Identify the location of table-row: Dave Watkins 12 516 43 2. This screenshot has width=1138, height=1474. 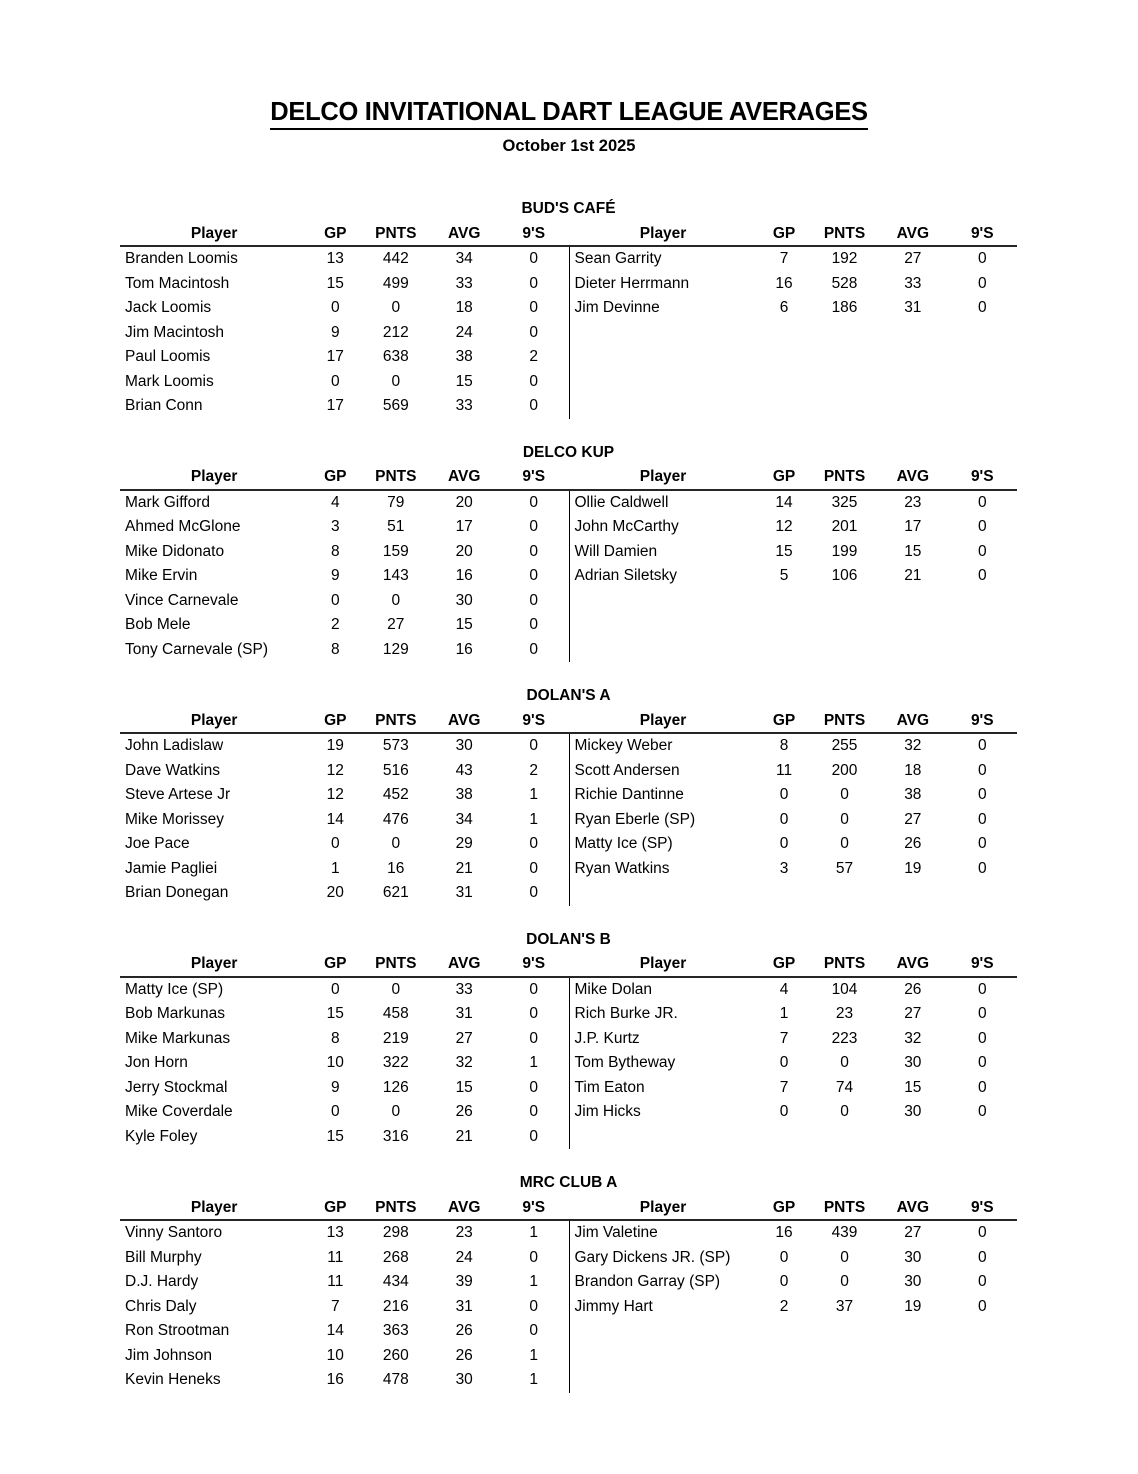
(344, 771).